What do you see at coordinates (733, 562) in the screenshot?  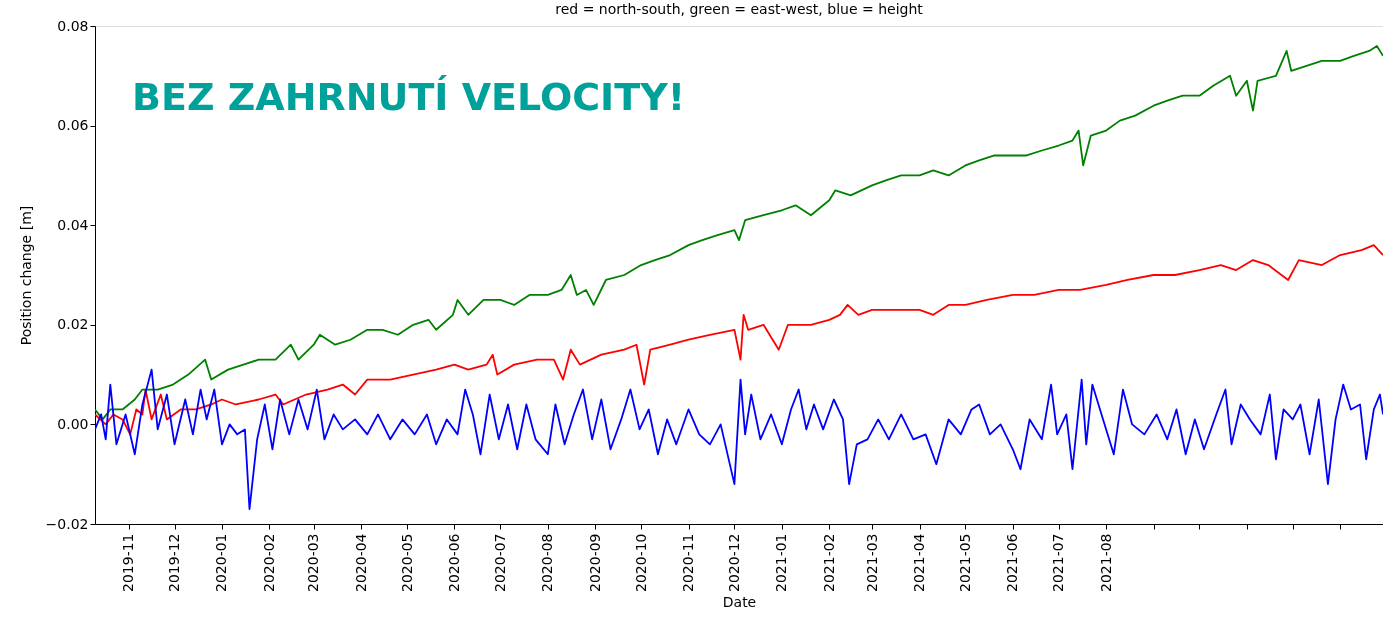 I see `x-tick-label: 2020-12` at bounding box center [733, 562].